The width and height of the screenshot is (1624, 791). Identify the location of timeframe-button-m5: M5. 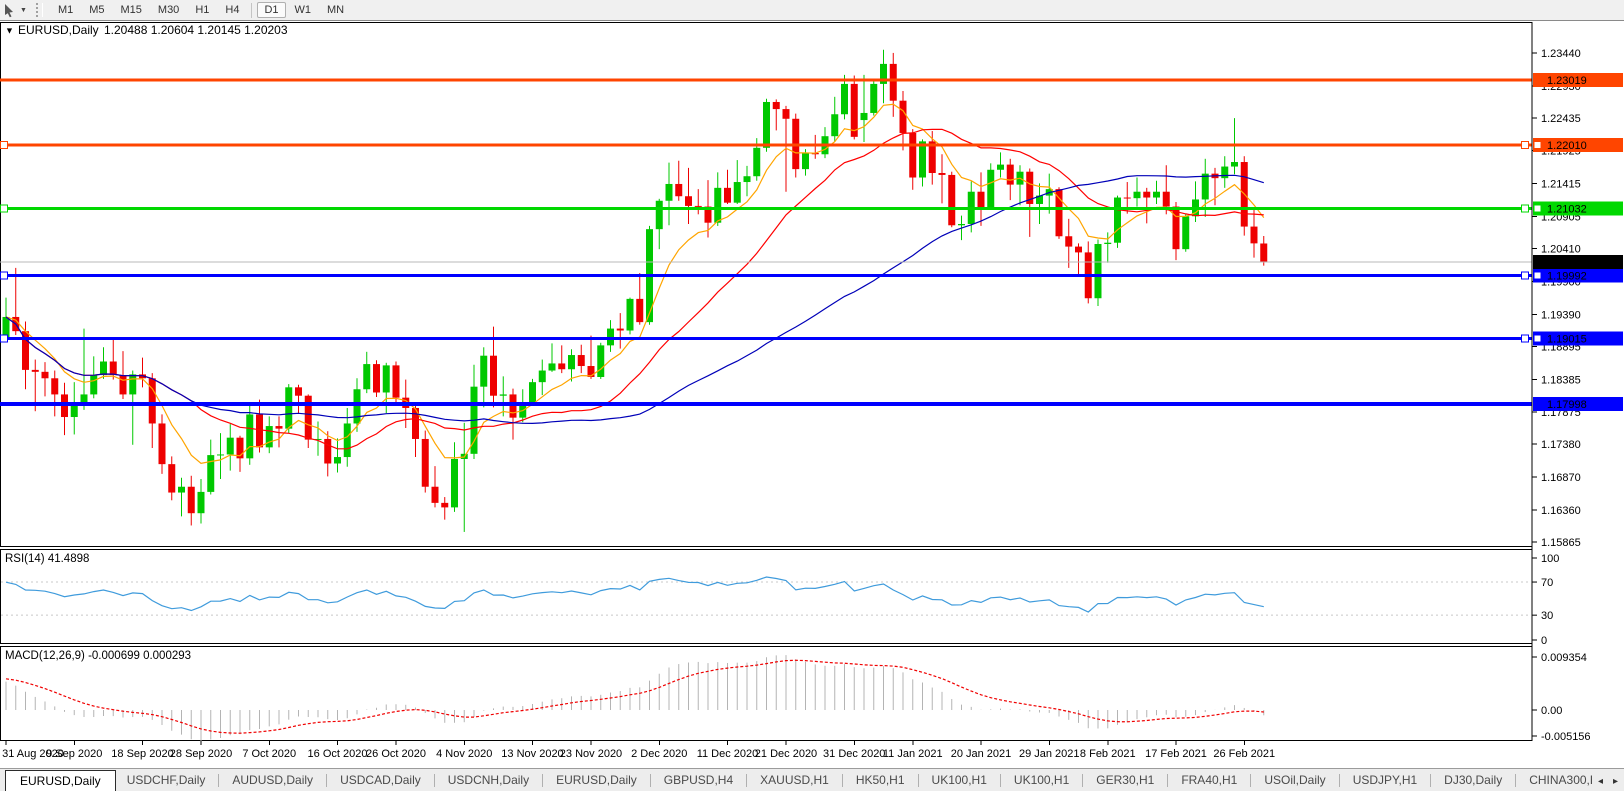
(97, 10).